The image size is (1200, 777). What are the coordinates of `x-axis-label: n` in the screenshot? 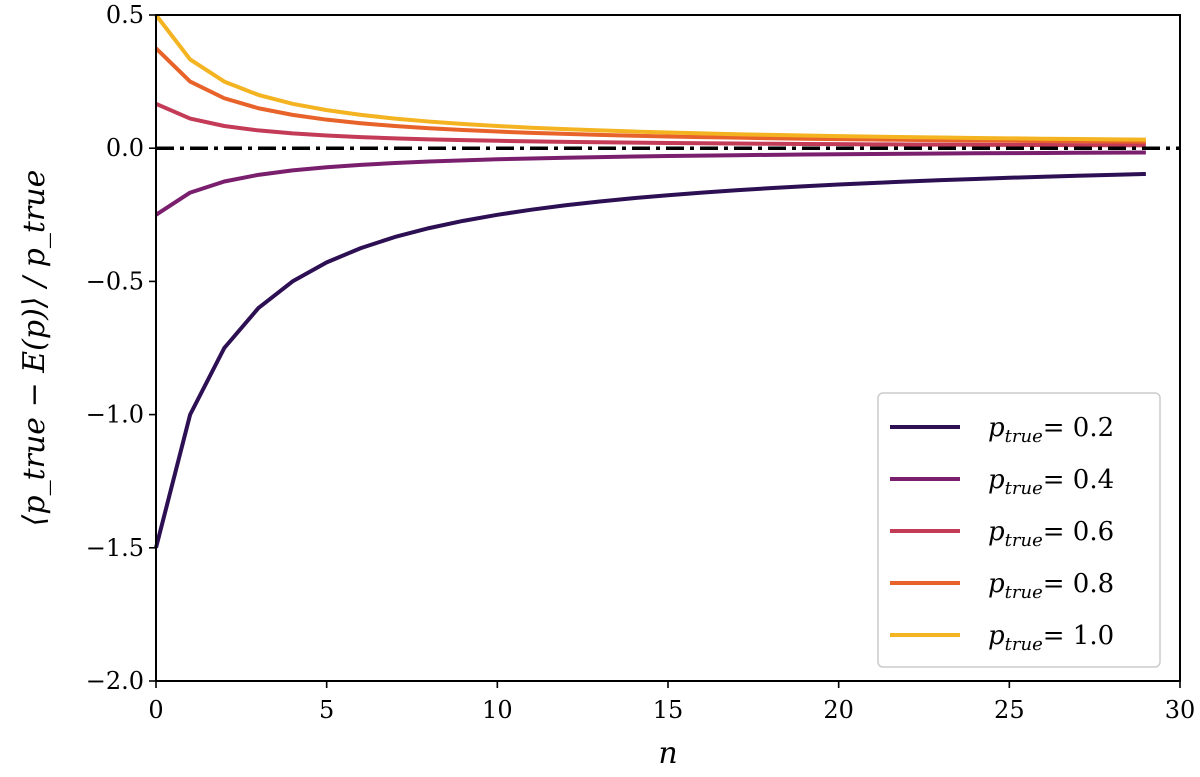 It's located at (667, 753).